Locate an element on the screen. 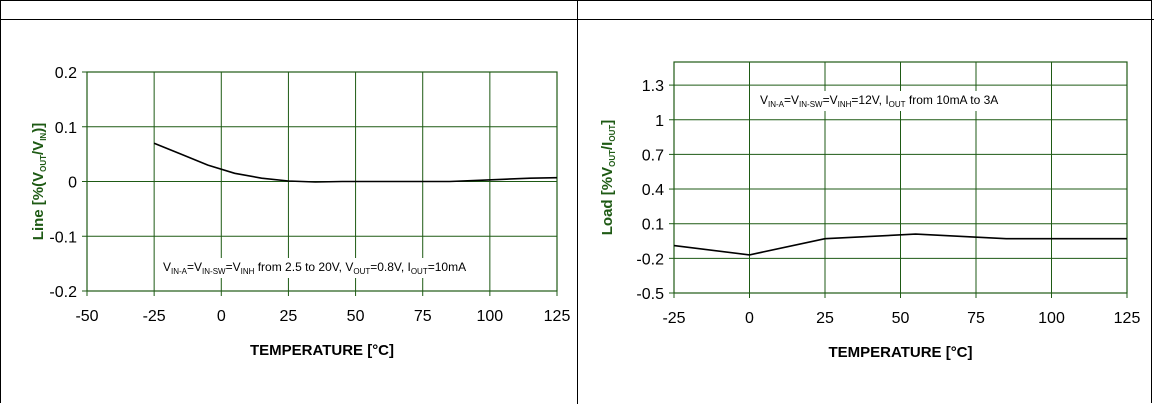 The height and width of the screenshot is (404, 1154). chart0-y-axis-title: Line [%(VOUT/VIN)] is located at coordinates (39, 181).